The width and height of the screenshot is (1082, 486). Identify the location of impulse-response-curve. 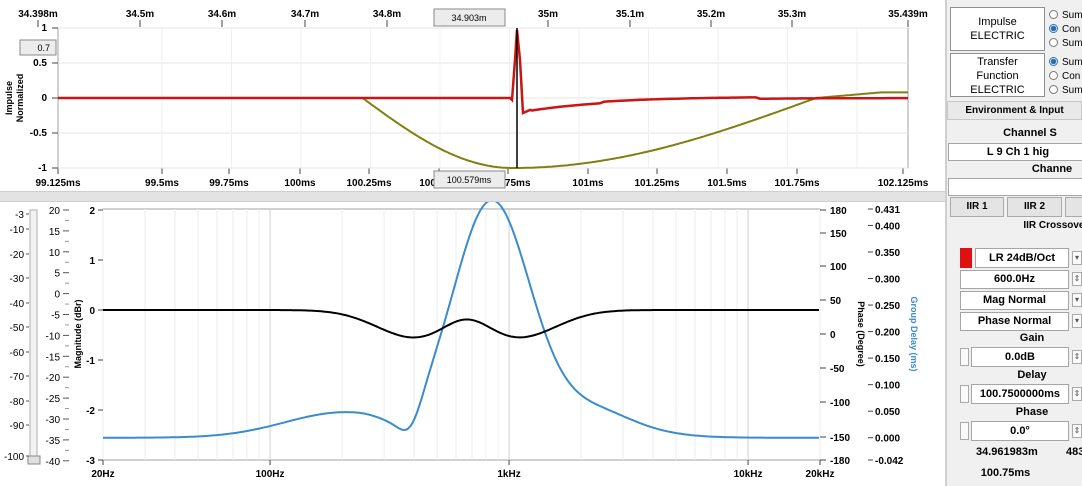
(483, 72).